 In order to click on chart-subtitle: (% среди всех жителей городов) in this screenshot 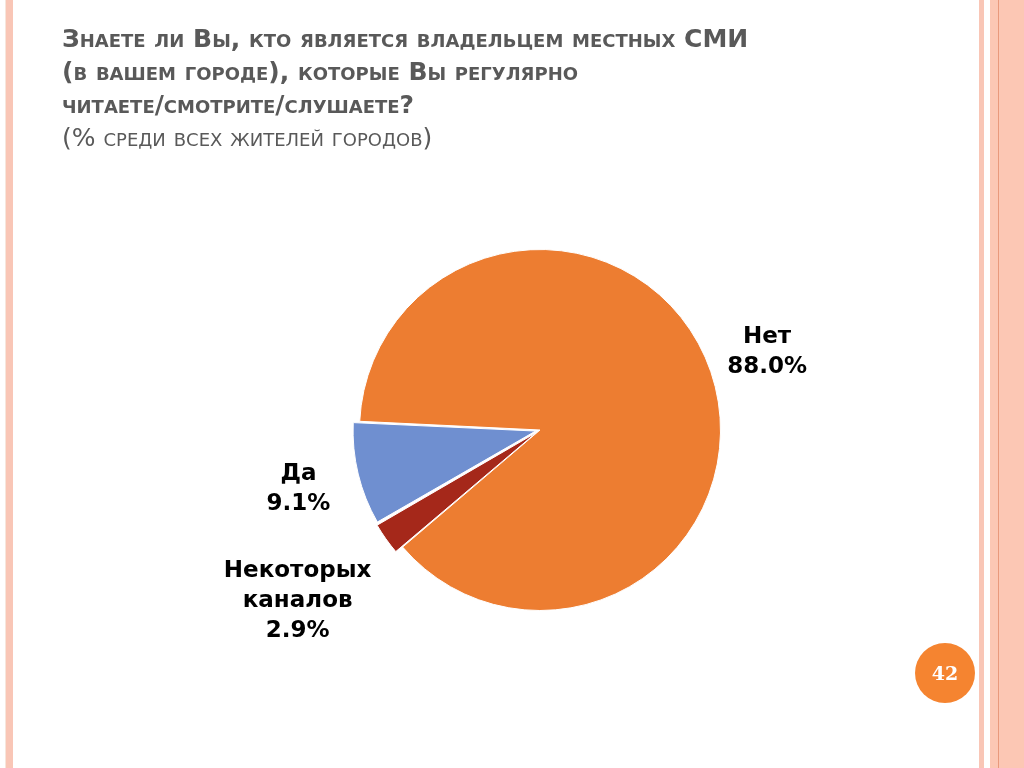, I will do `click(247, 138)`.